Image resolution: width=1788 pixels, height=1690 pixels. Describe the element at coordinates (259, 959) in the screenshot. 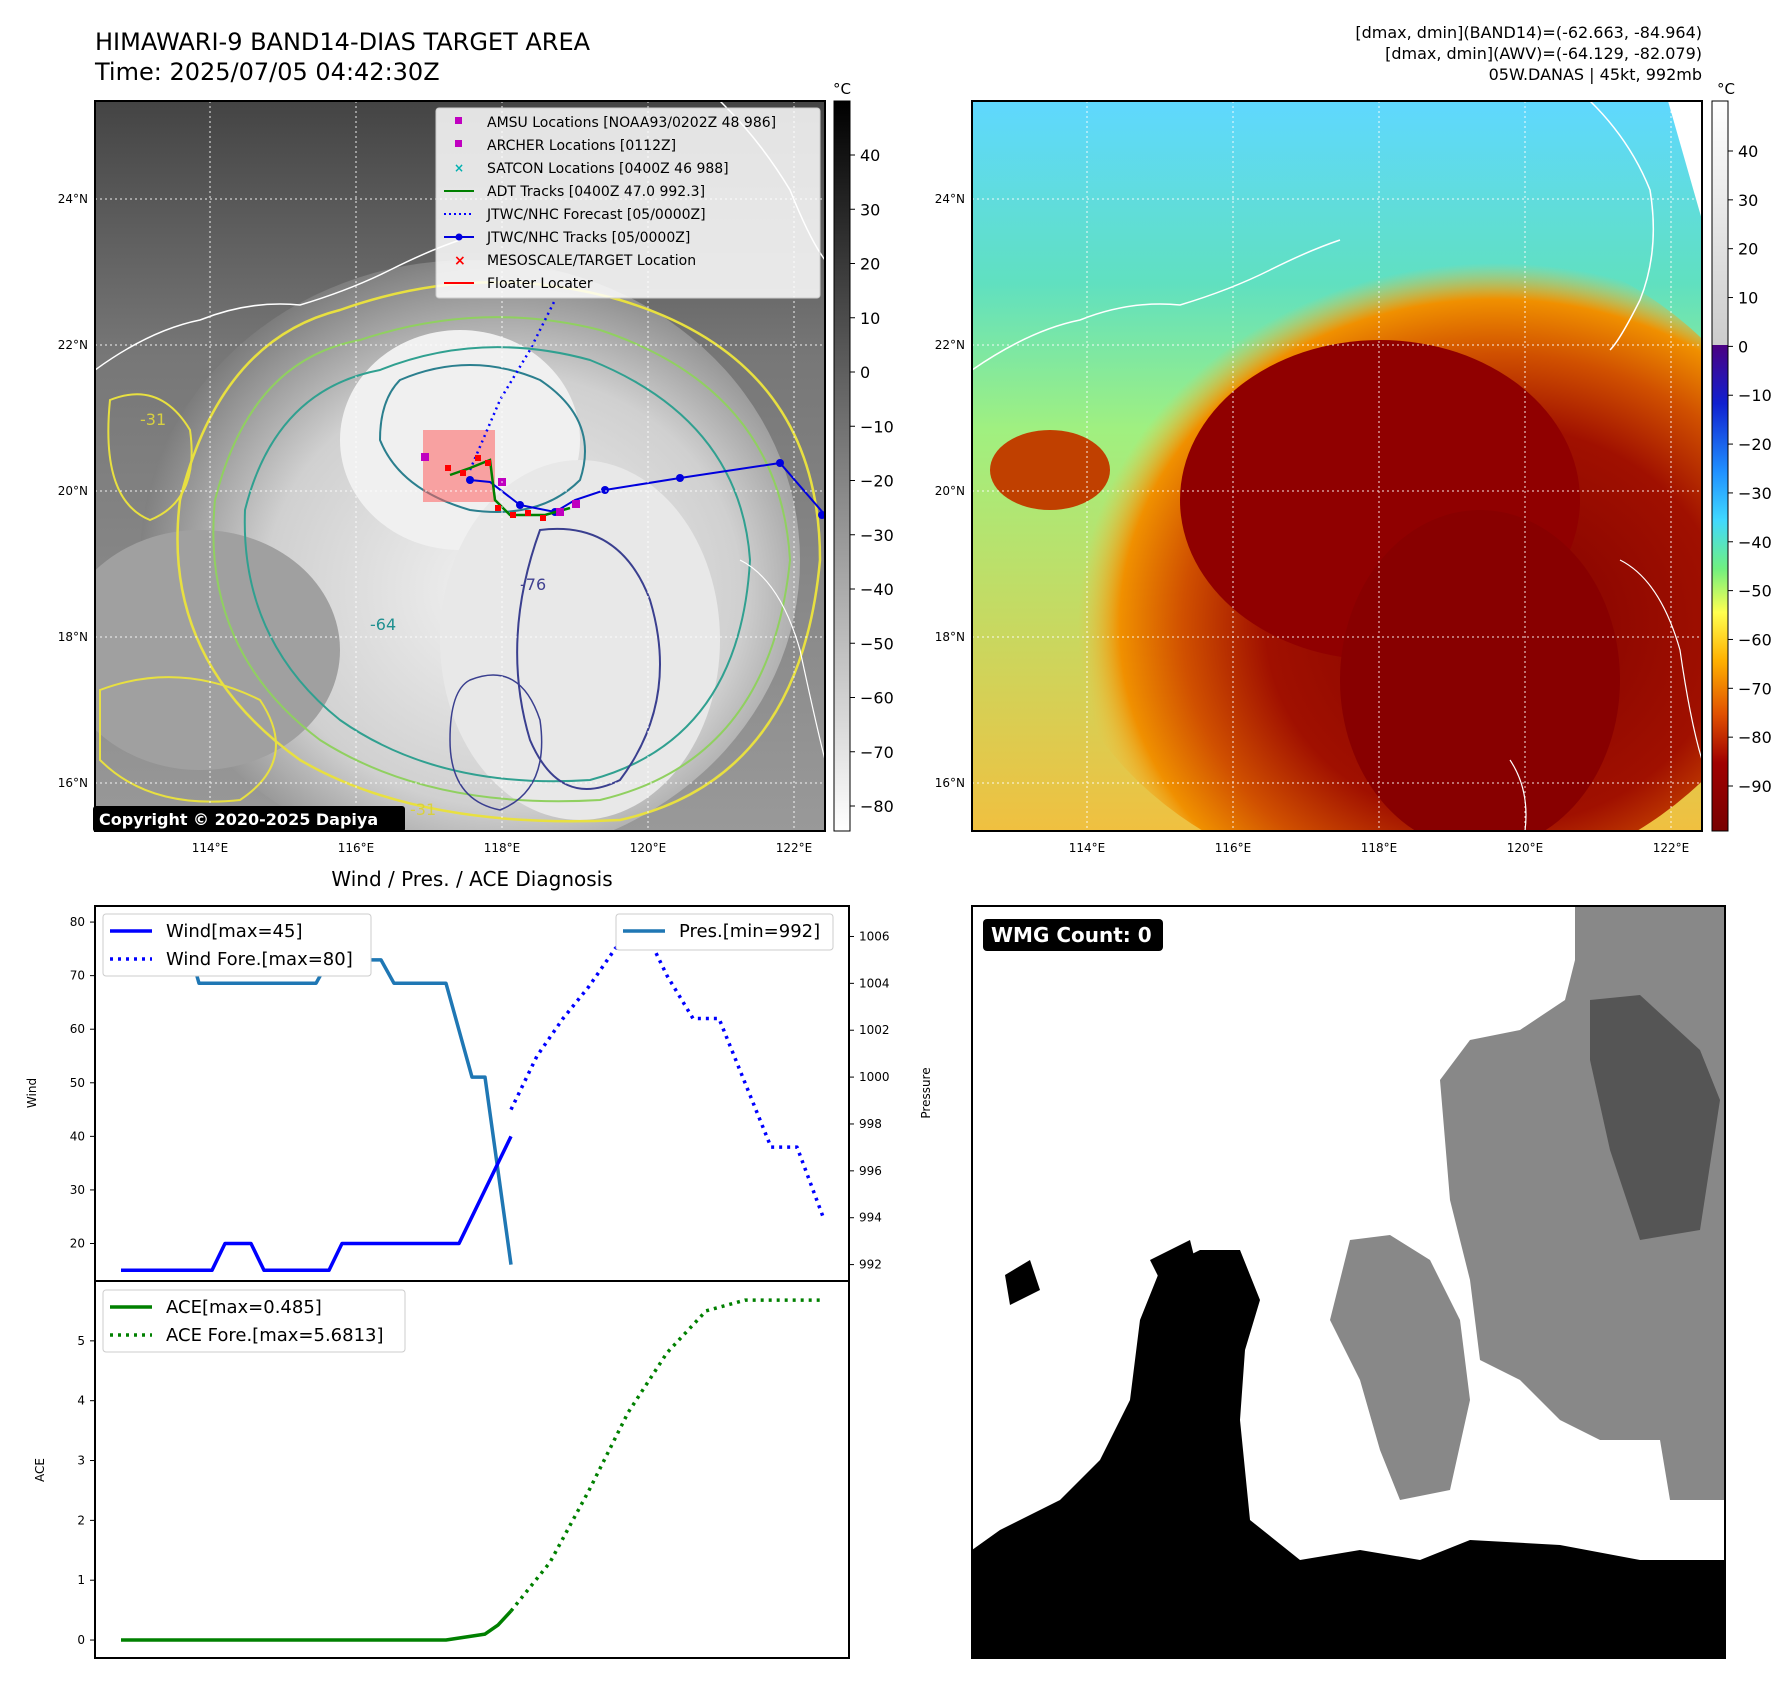

I see `legend-wind-forecast: Wind Fore.[max=80]` at that location.